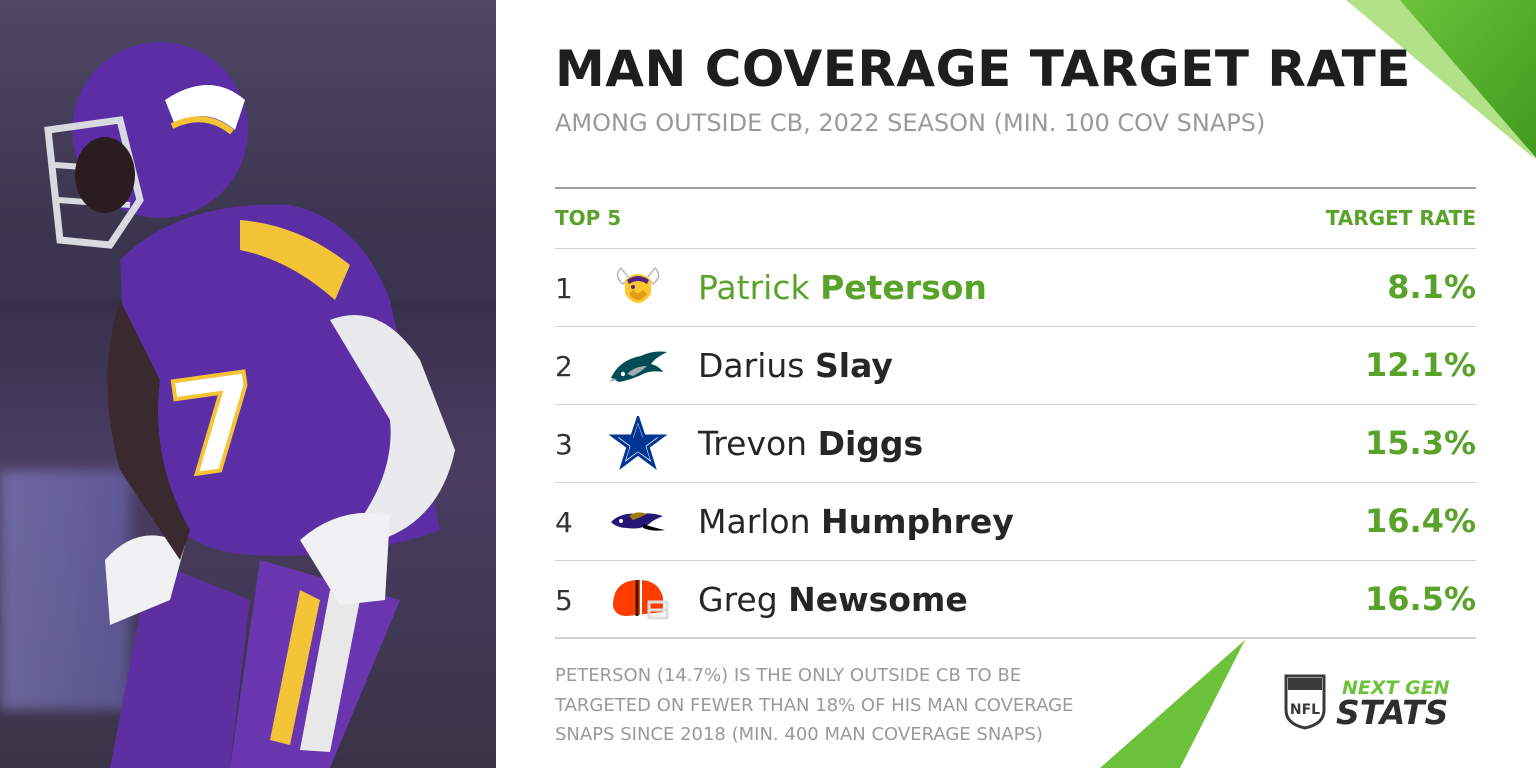  Describe the element at coordinates (641, 600) in the screenshot. I see `browns-helmet-icon` at that location.